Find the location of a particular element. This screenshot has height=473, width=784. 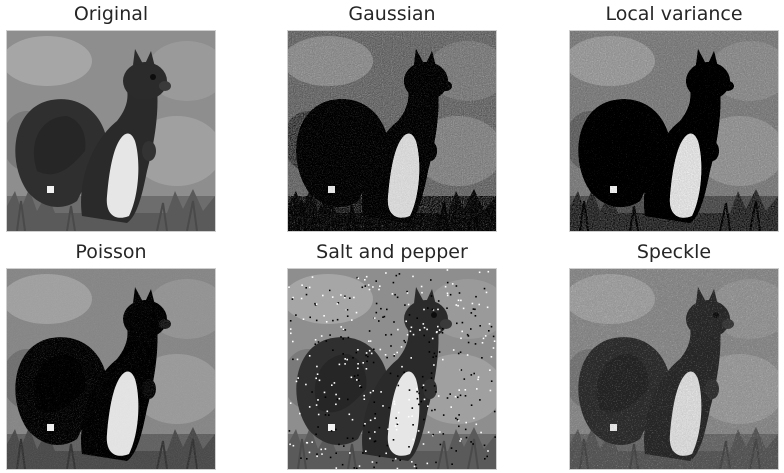

squirrel-image-poisson is located at coordinates (111, 369).